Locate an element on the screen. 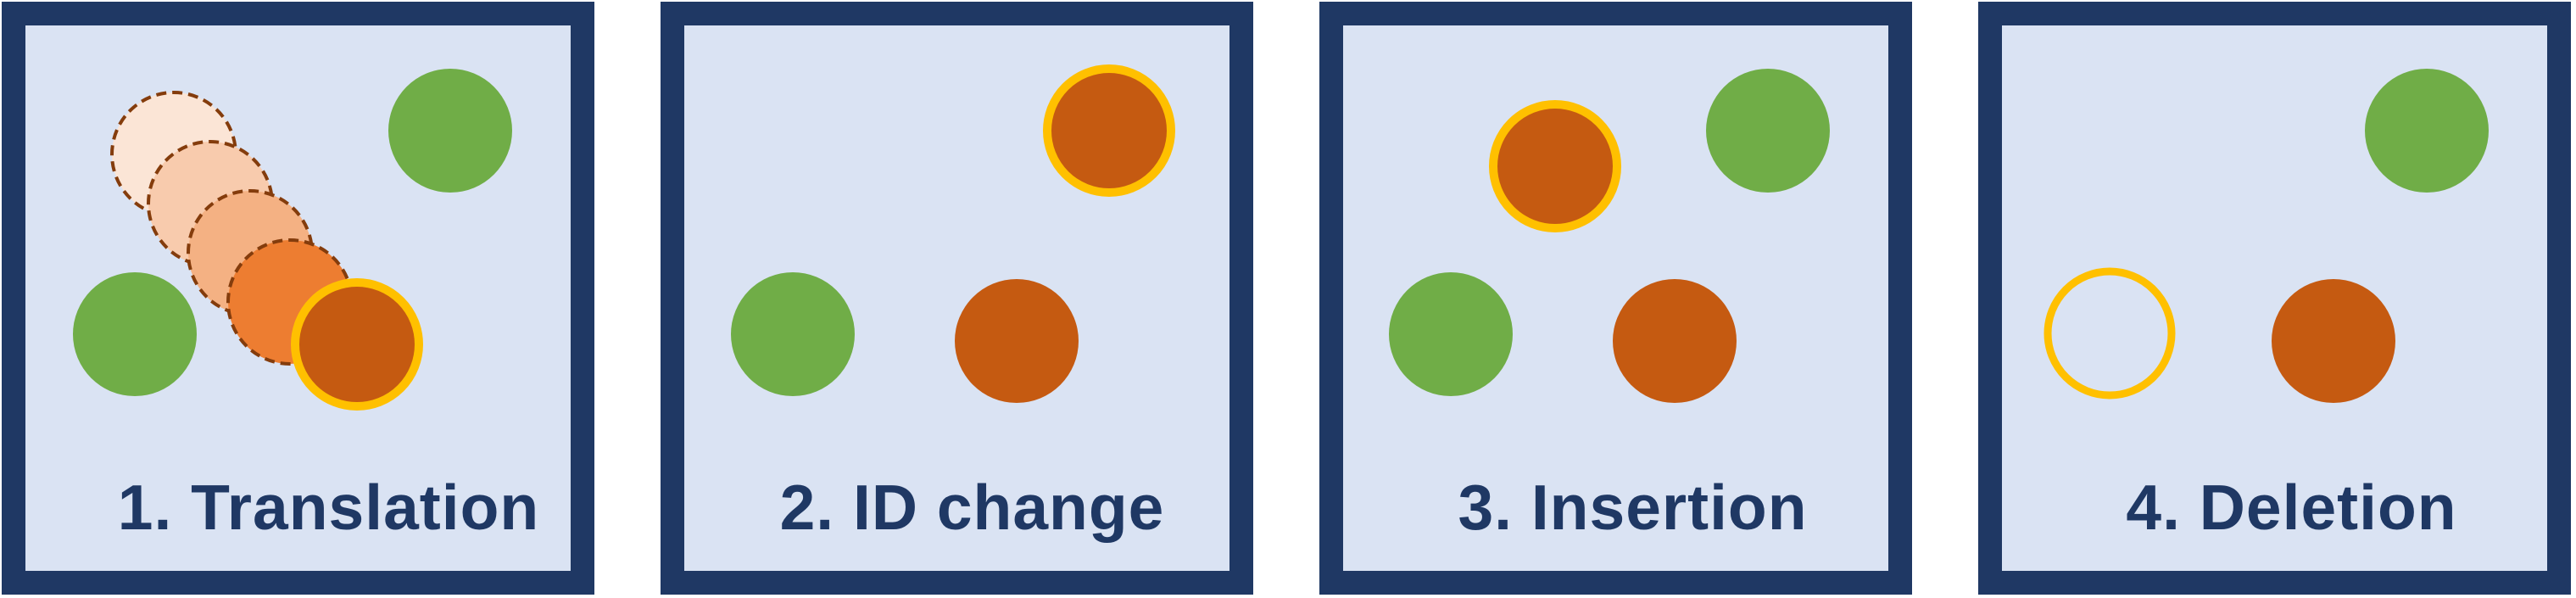 The height and width of the screenshot is (598, 2576). panel-translation-label: 1. Translation is located at coordinates (328, 507).